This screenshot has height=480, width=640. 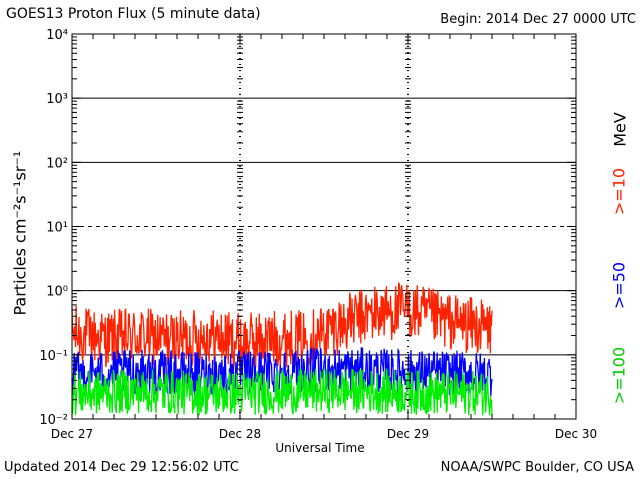 I want to click on x-tick-label: Dec 30, so click(x=576, y=434).